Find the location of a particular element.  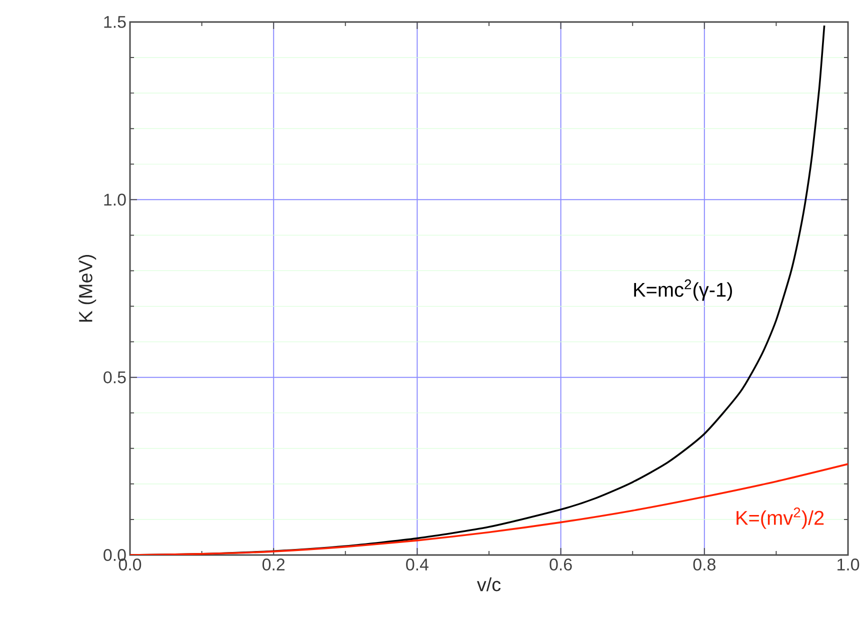

x-tick-label: 0.2 is located at coordinates (273, 564).